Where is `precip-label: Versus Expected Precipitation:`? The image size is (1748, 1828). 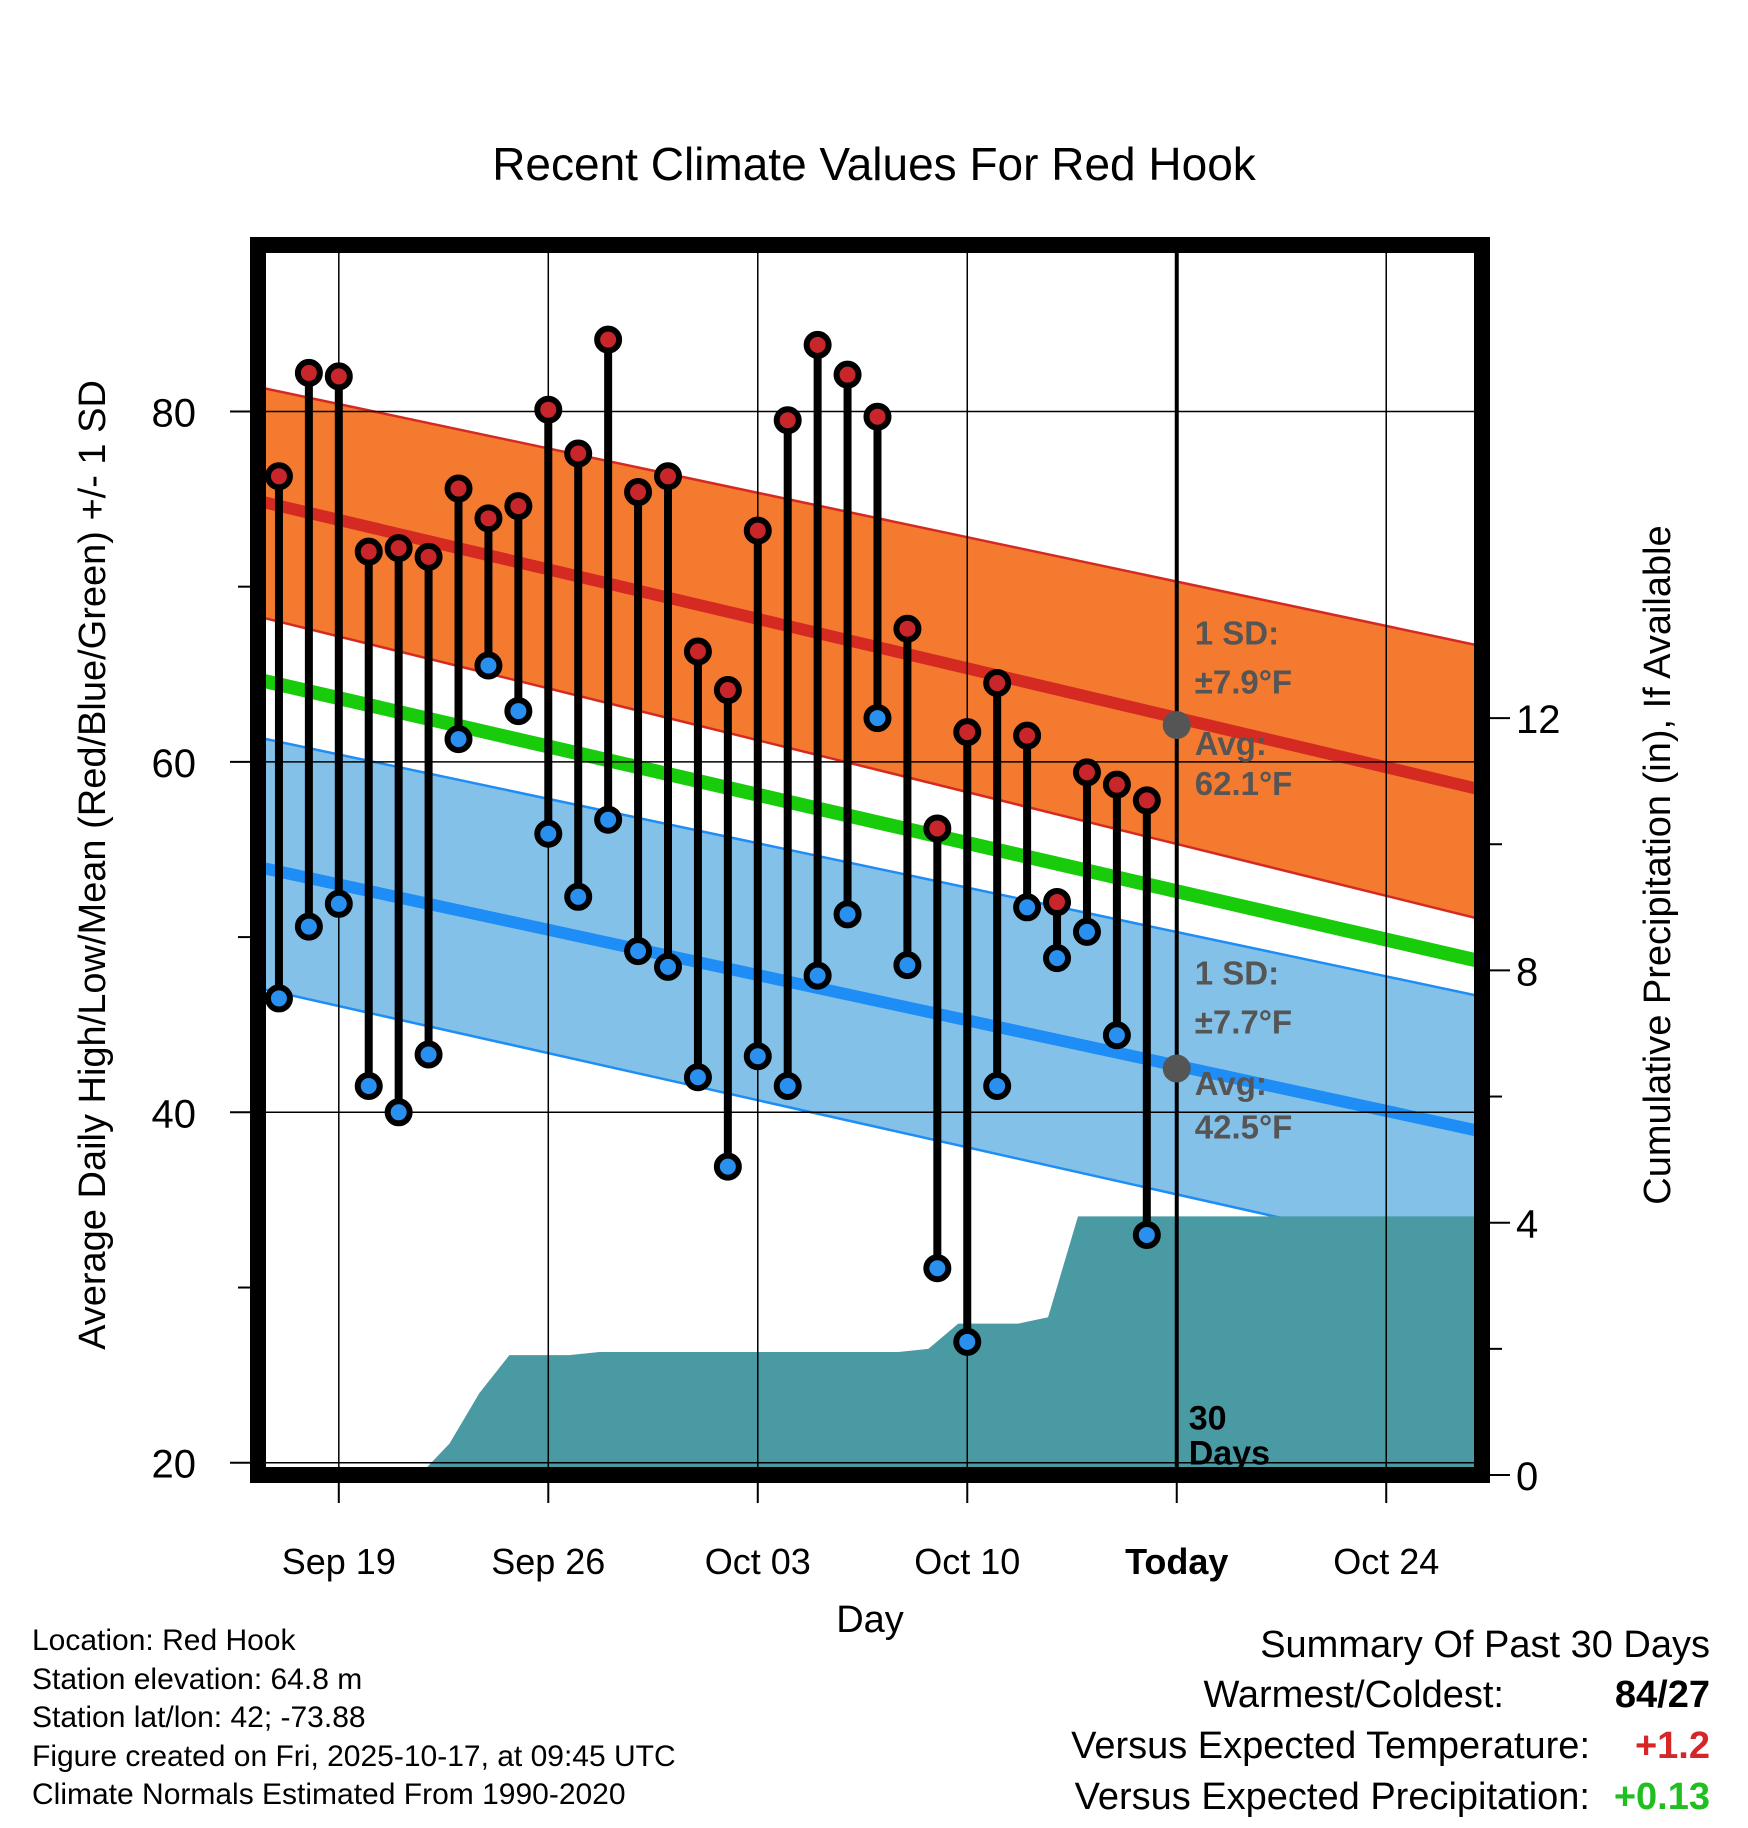
precip-label: Versus Expected Precipitation: is located at coordinates (1332, 1797).